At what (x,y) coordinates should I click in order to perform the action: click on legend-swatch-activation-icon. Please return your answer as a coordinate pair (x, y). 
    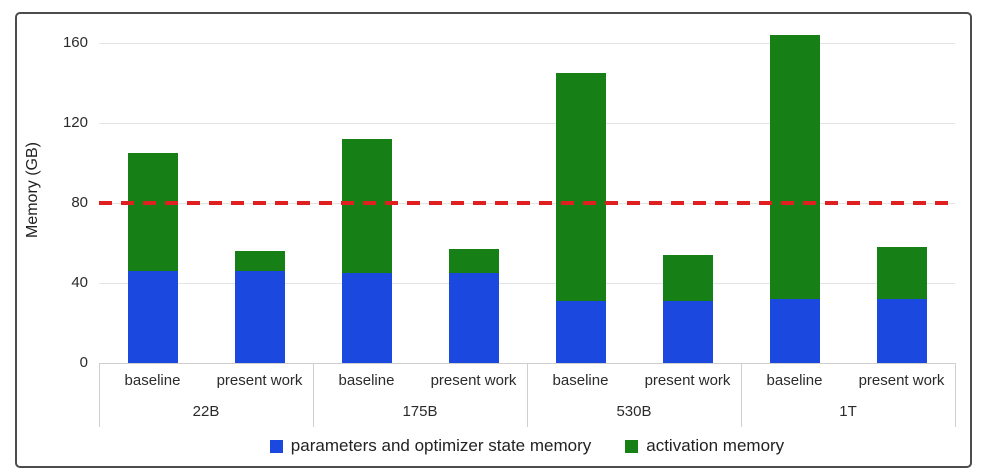
    Looking at the image, I should click on (632, 446).